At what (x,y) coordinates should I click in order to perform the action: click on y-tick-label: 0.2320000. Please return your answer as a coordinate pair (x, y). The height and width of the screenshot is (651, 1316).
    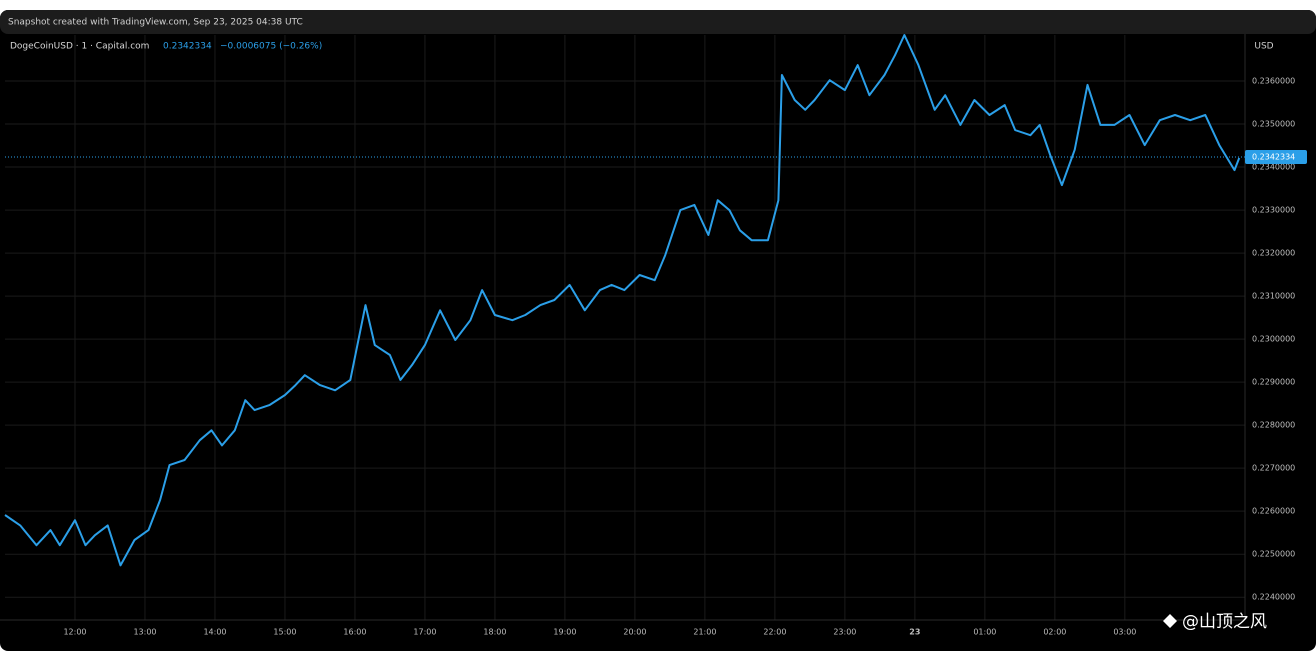
    Looking at the image, I should click on (1273, 253).